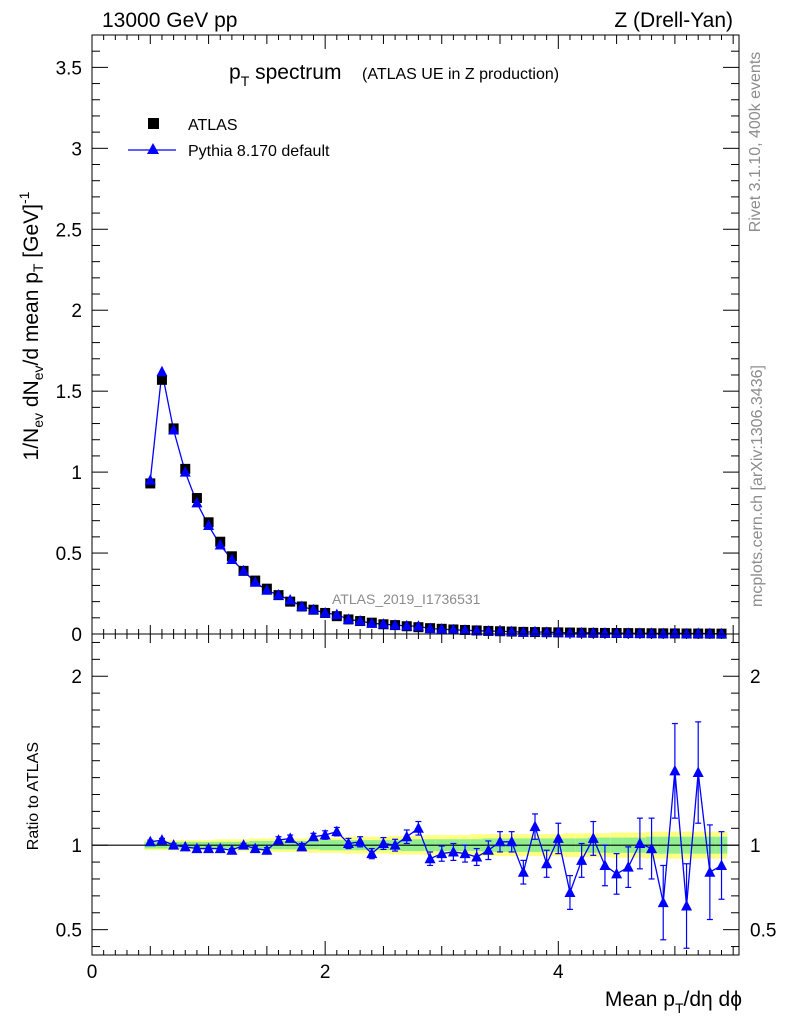 The height and width of the screenshot is (1024, 786). Describe the element at coordinates (558, 972) in the screenshot. I see `x-tick-label: 4` at that location.